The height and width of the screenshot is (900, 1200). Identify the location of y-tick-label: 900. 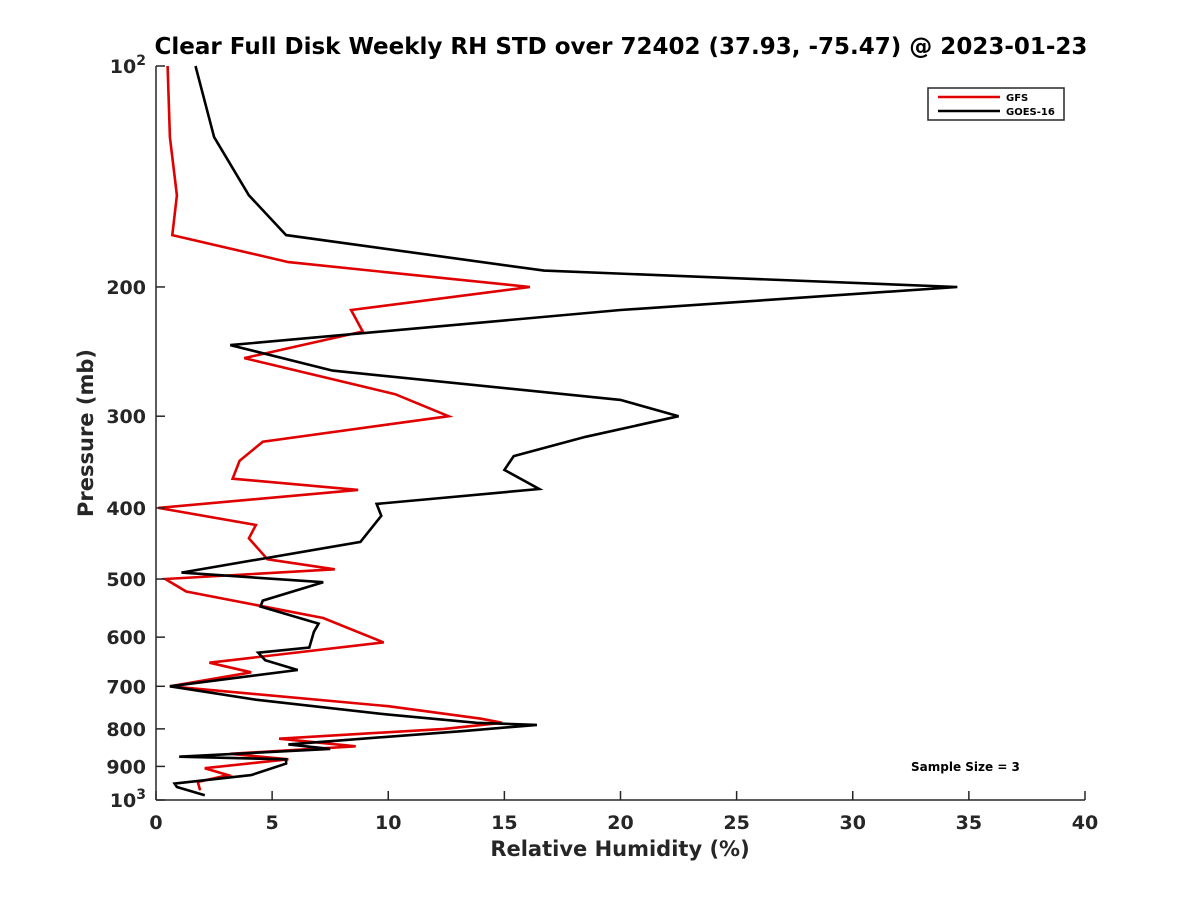
(126, 767).